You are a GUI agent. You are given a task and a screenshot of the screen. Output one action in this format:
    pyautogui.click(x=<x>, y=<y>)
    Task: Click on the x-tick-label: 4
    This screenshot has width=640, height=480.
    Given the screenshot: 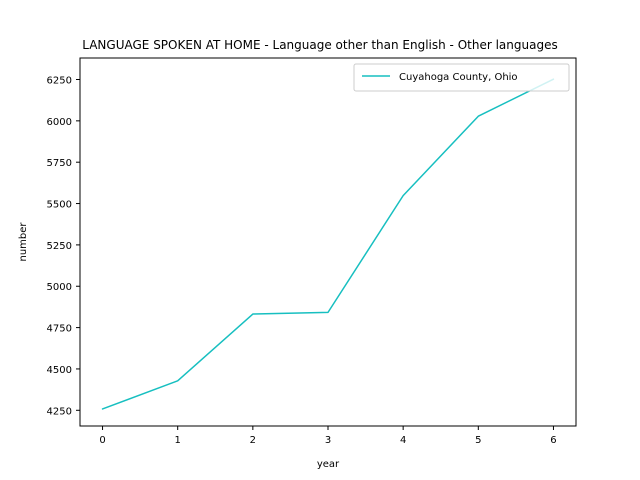 What is the action you would take?
    pyautogui.click(x=403, y=440)
    